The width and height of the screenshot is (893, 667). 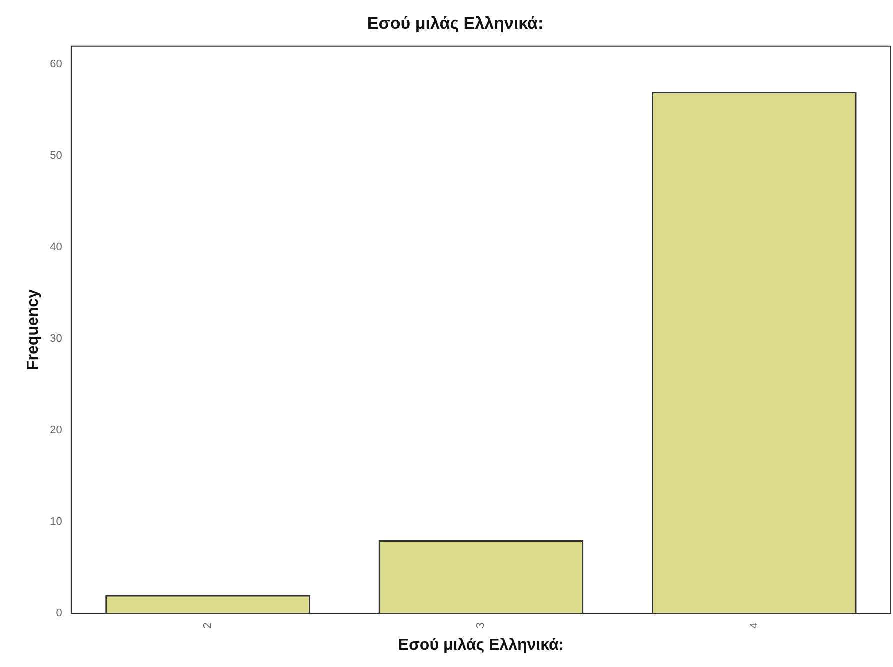 What do you see at coordinates (754, 625) in the screenshot?
I see `x-tick-label: 4` at bounding box center [754, 625].